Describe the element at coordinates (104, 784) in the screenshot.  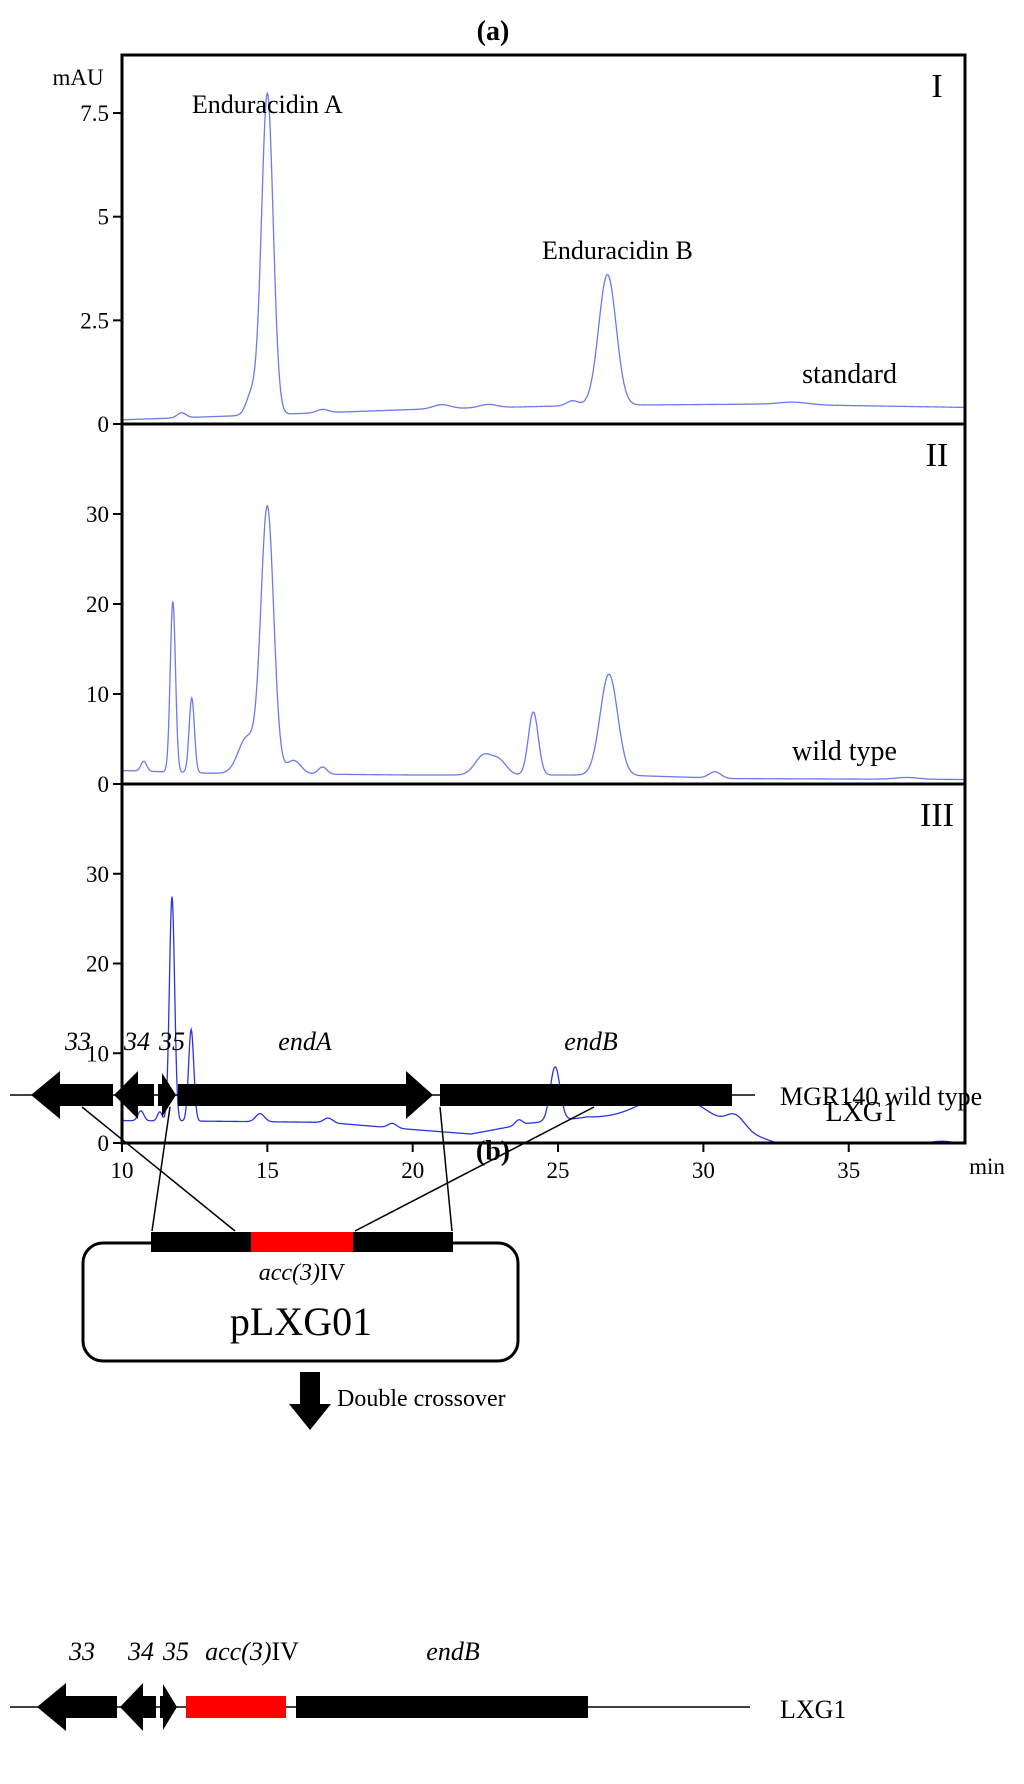
I see `y-tick-label-2-0: 0` at that location.